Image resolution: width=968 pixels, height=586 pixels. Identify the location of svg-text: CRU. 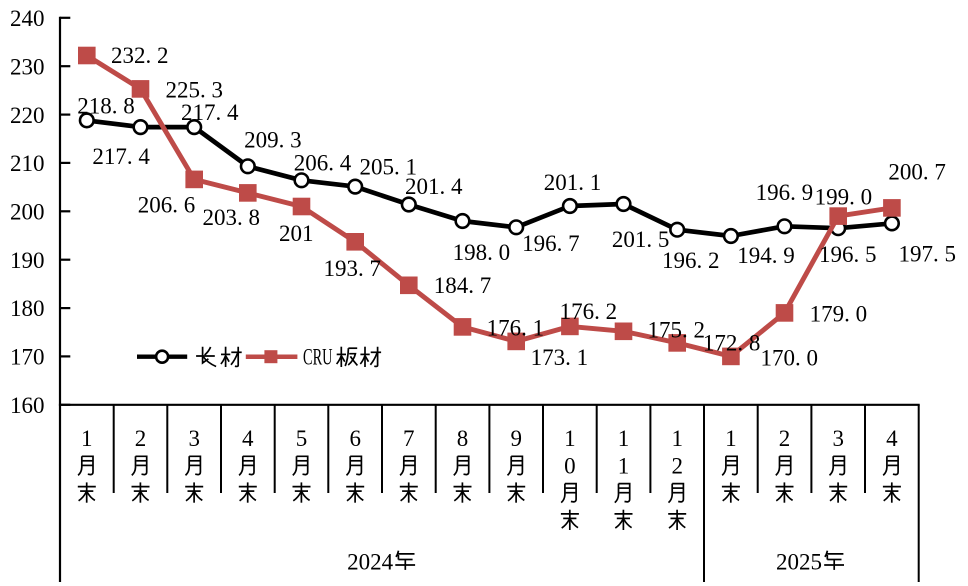
(318, 357).